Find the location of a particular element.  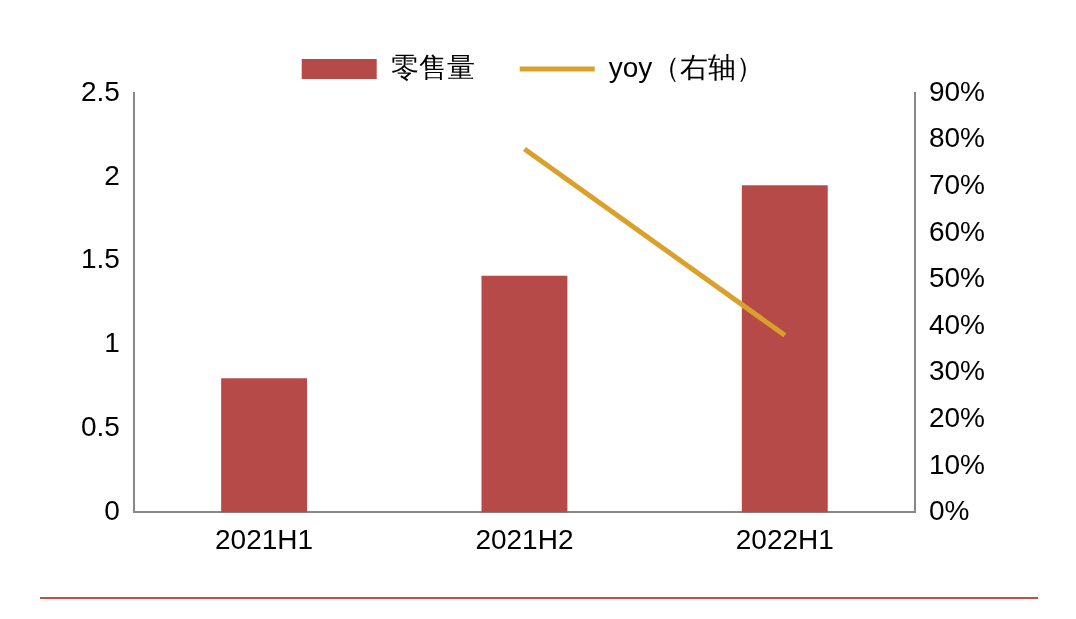

legend-label: yoy（右轴） is located at coordinates (686, 67).